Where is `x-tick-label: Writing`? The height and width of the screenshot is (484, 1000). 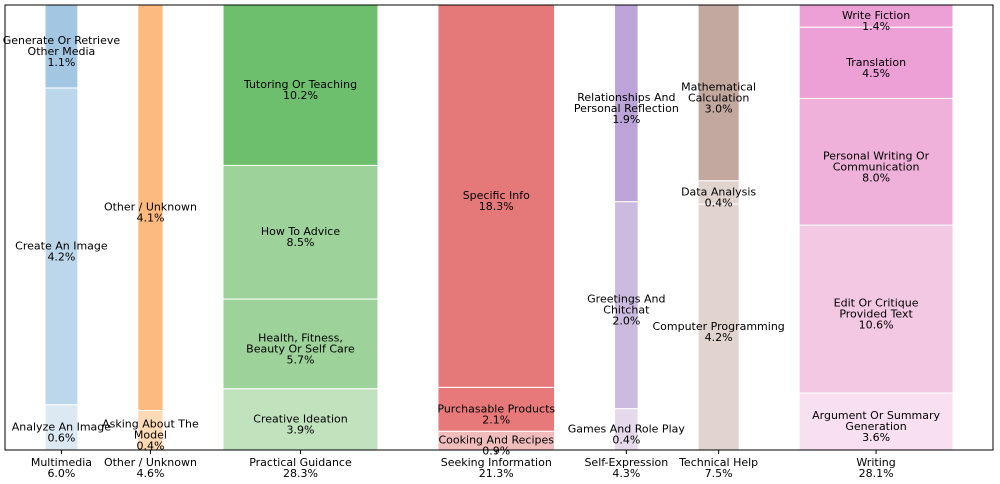
x-tick-label: Writing is located at coordinates (875, 462).